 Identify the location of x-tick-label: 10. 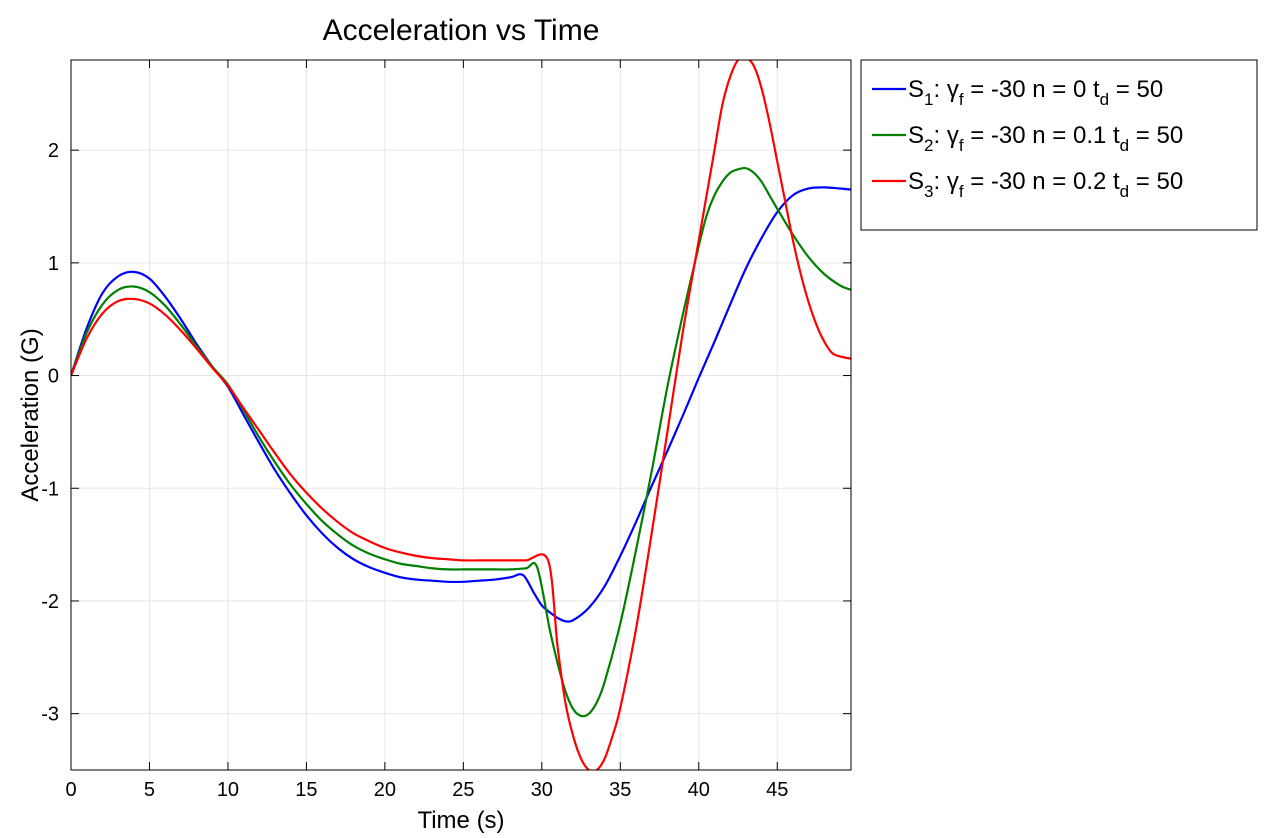
(228, 790).